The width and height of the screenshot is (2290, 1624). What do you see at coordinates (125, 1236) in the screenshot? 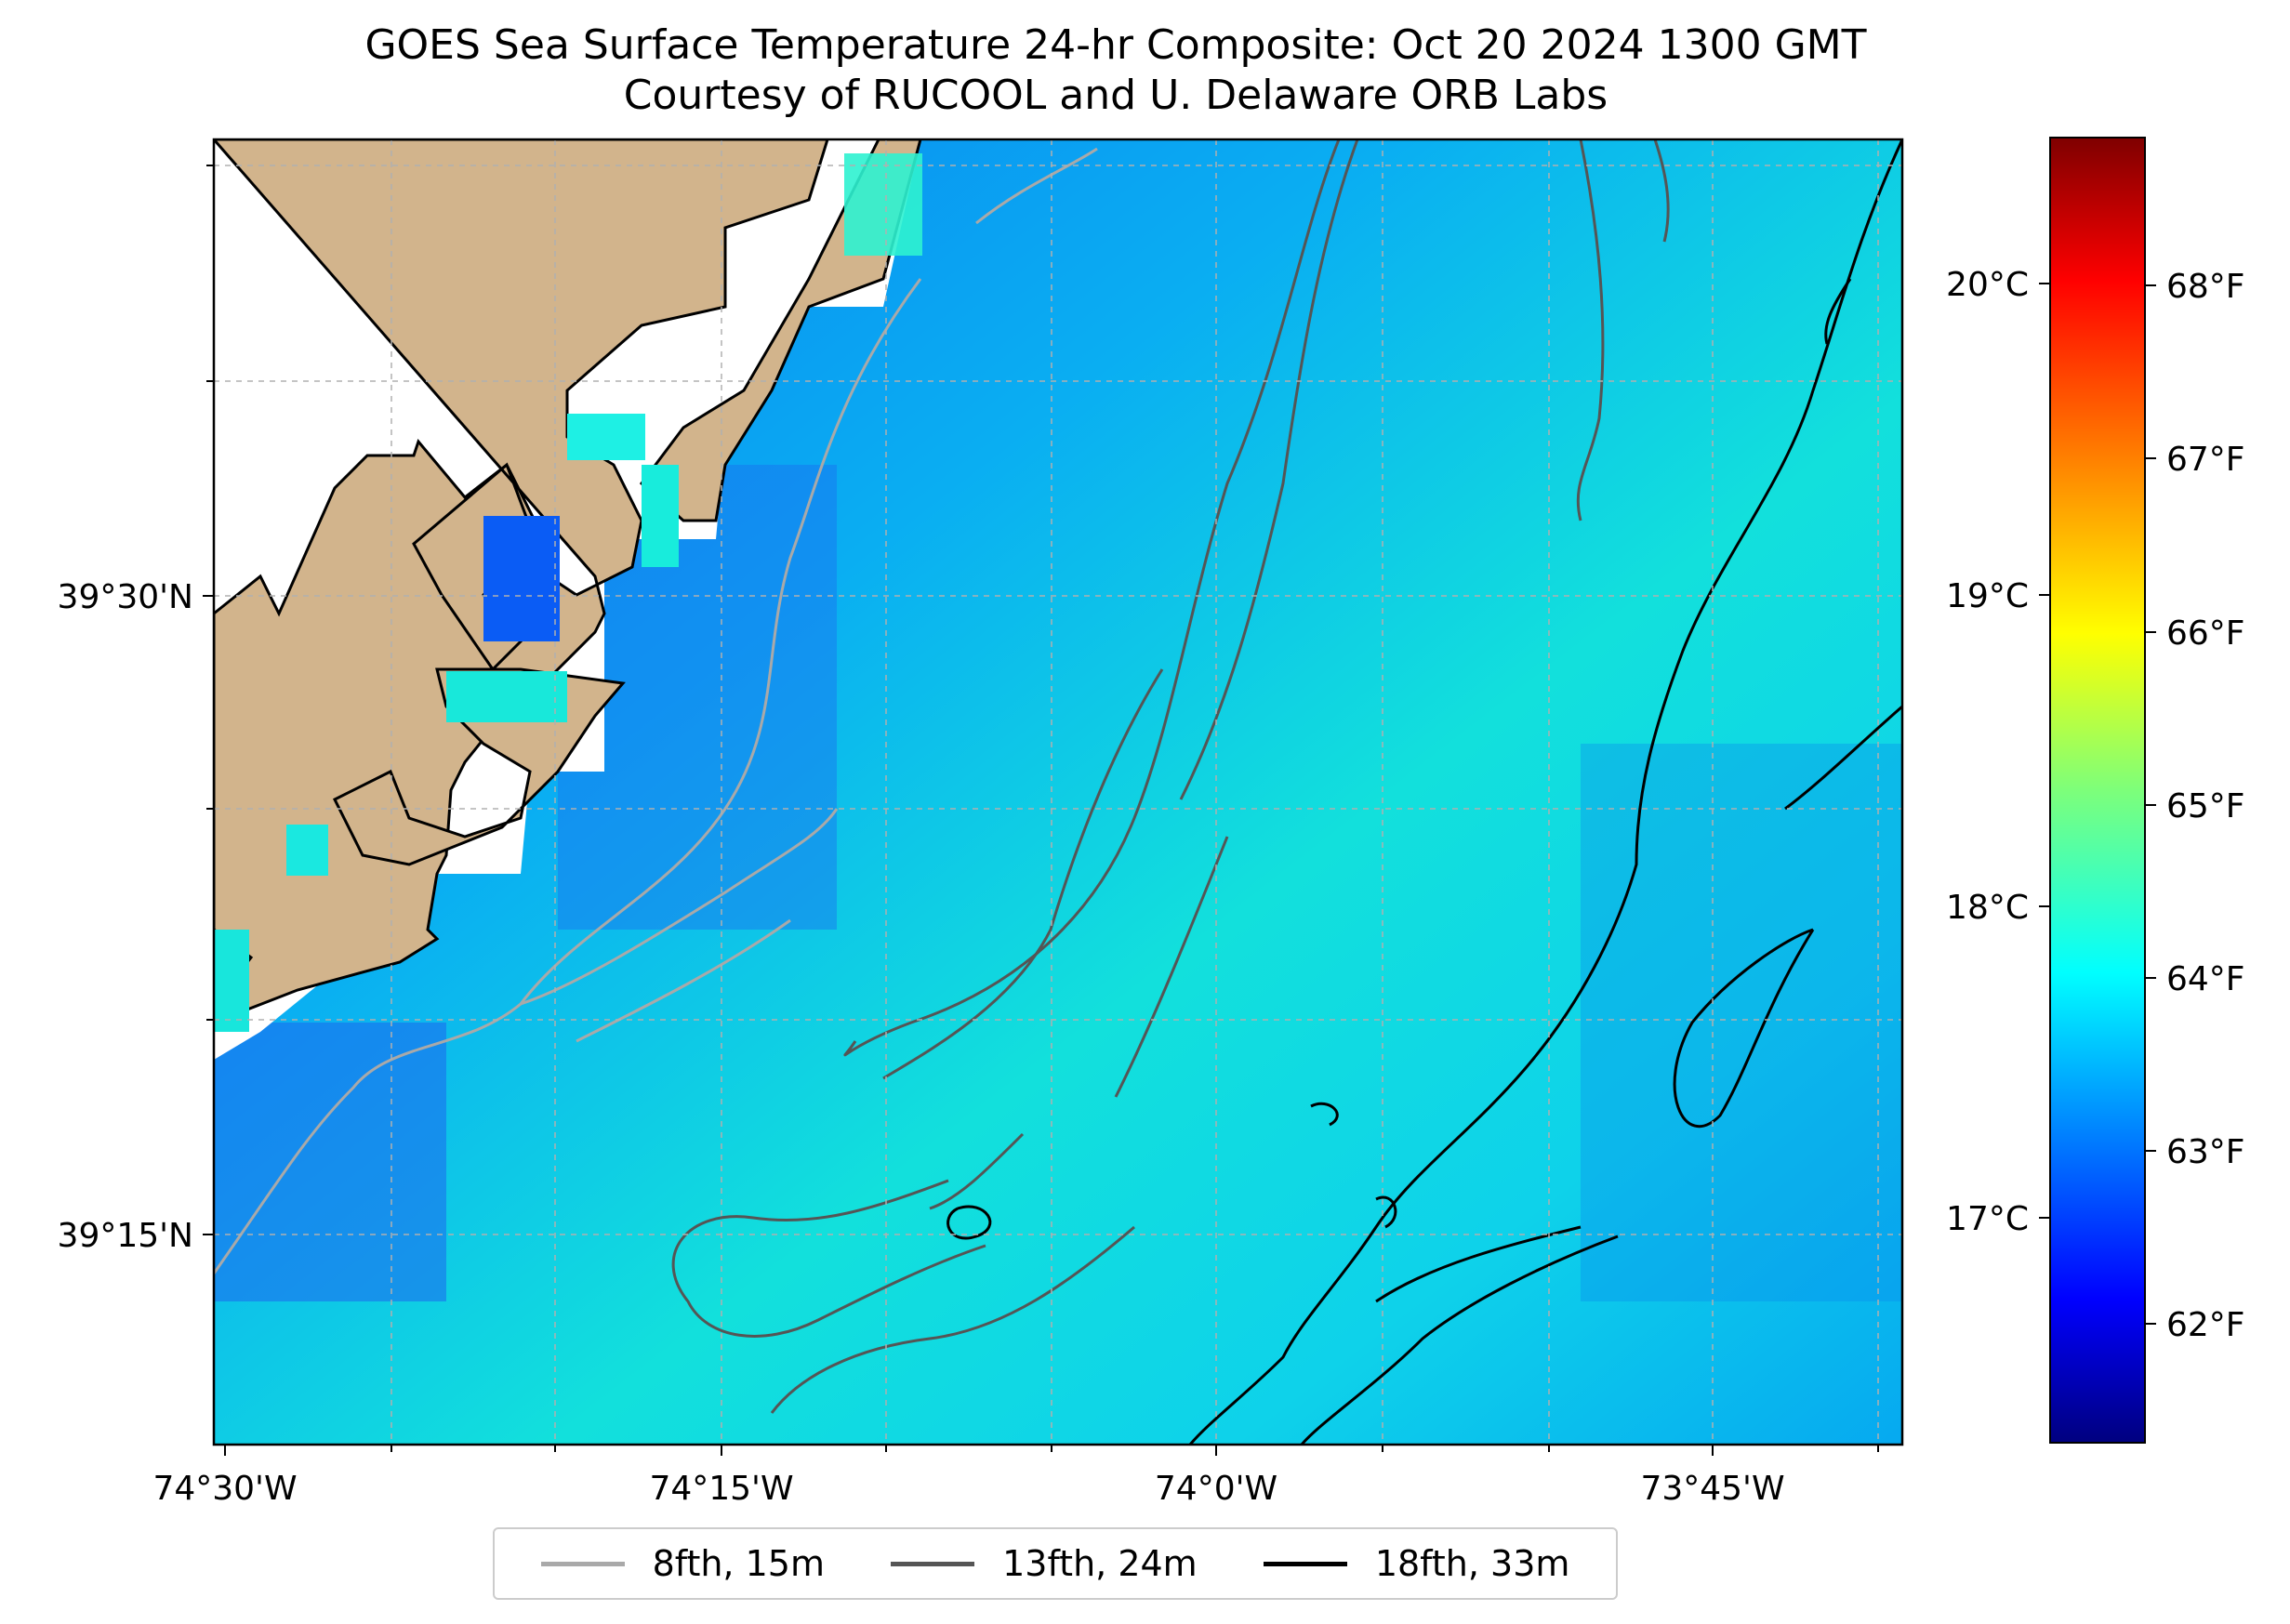
I see `y-tick-label: 39°15'N` at bounding box center [125, 1236].